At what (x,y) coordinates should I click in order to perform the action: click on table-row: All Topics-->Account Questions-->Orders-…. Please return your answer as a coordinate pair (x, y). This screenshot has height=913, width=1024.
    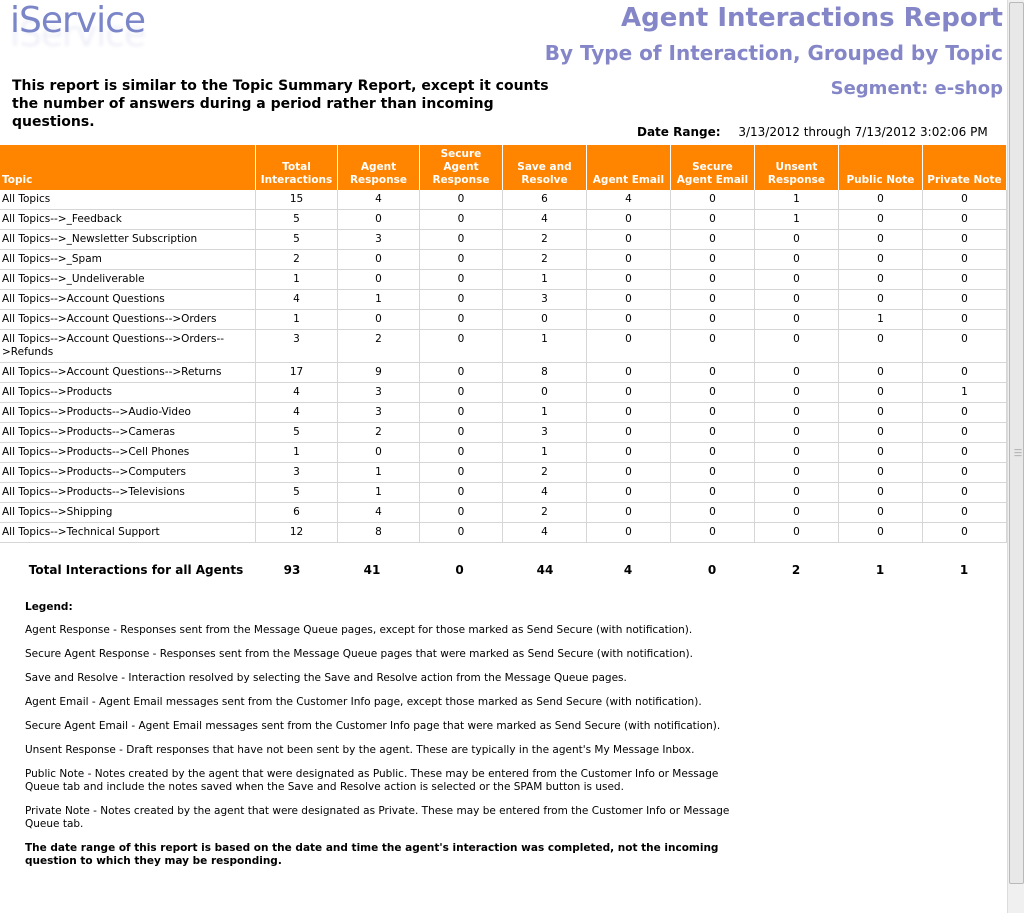
    Looking at the image, I should click on (504, 346).